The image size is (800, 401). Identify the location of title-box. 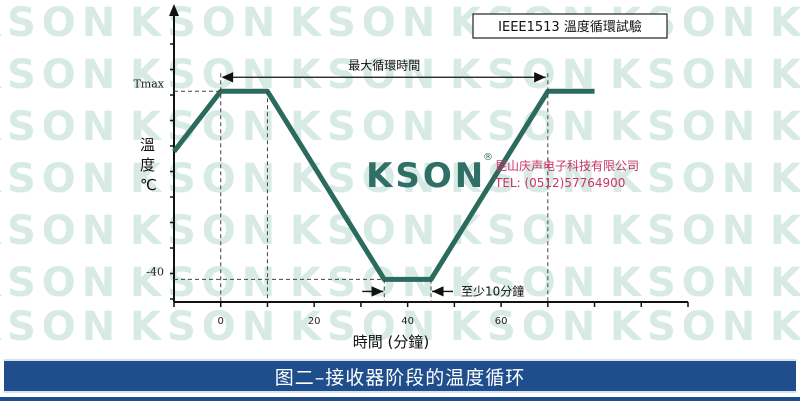
(570, 26).